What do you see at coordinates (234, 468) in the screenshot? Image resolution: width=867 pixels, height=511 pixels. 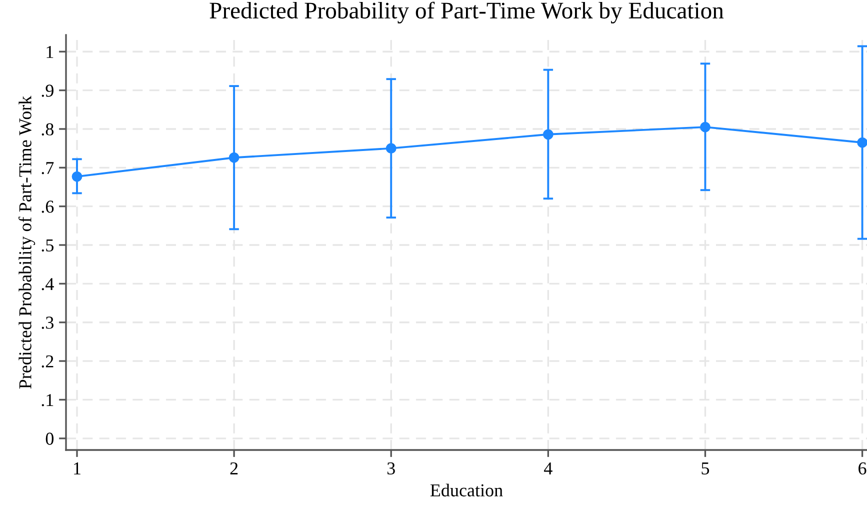 I see `x-tick-label: 2` at bounding box center [234, 468].